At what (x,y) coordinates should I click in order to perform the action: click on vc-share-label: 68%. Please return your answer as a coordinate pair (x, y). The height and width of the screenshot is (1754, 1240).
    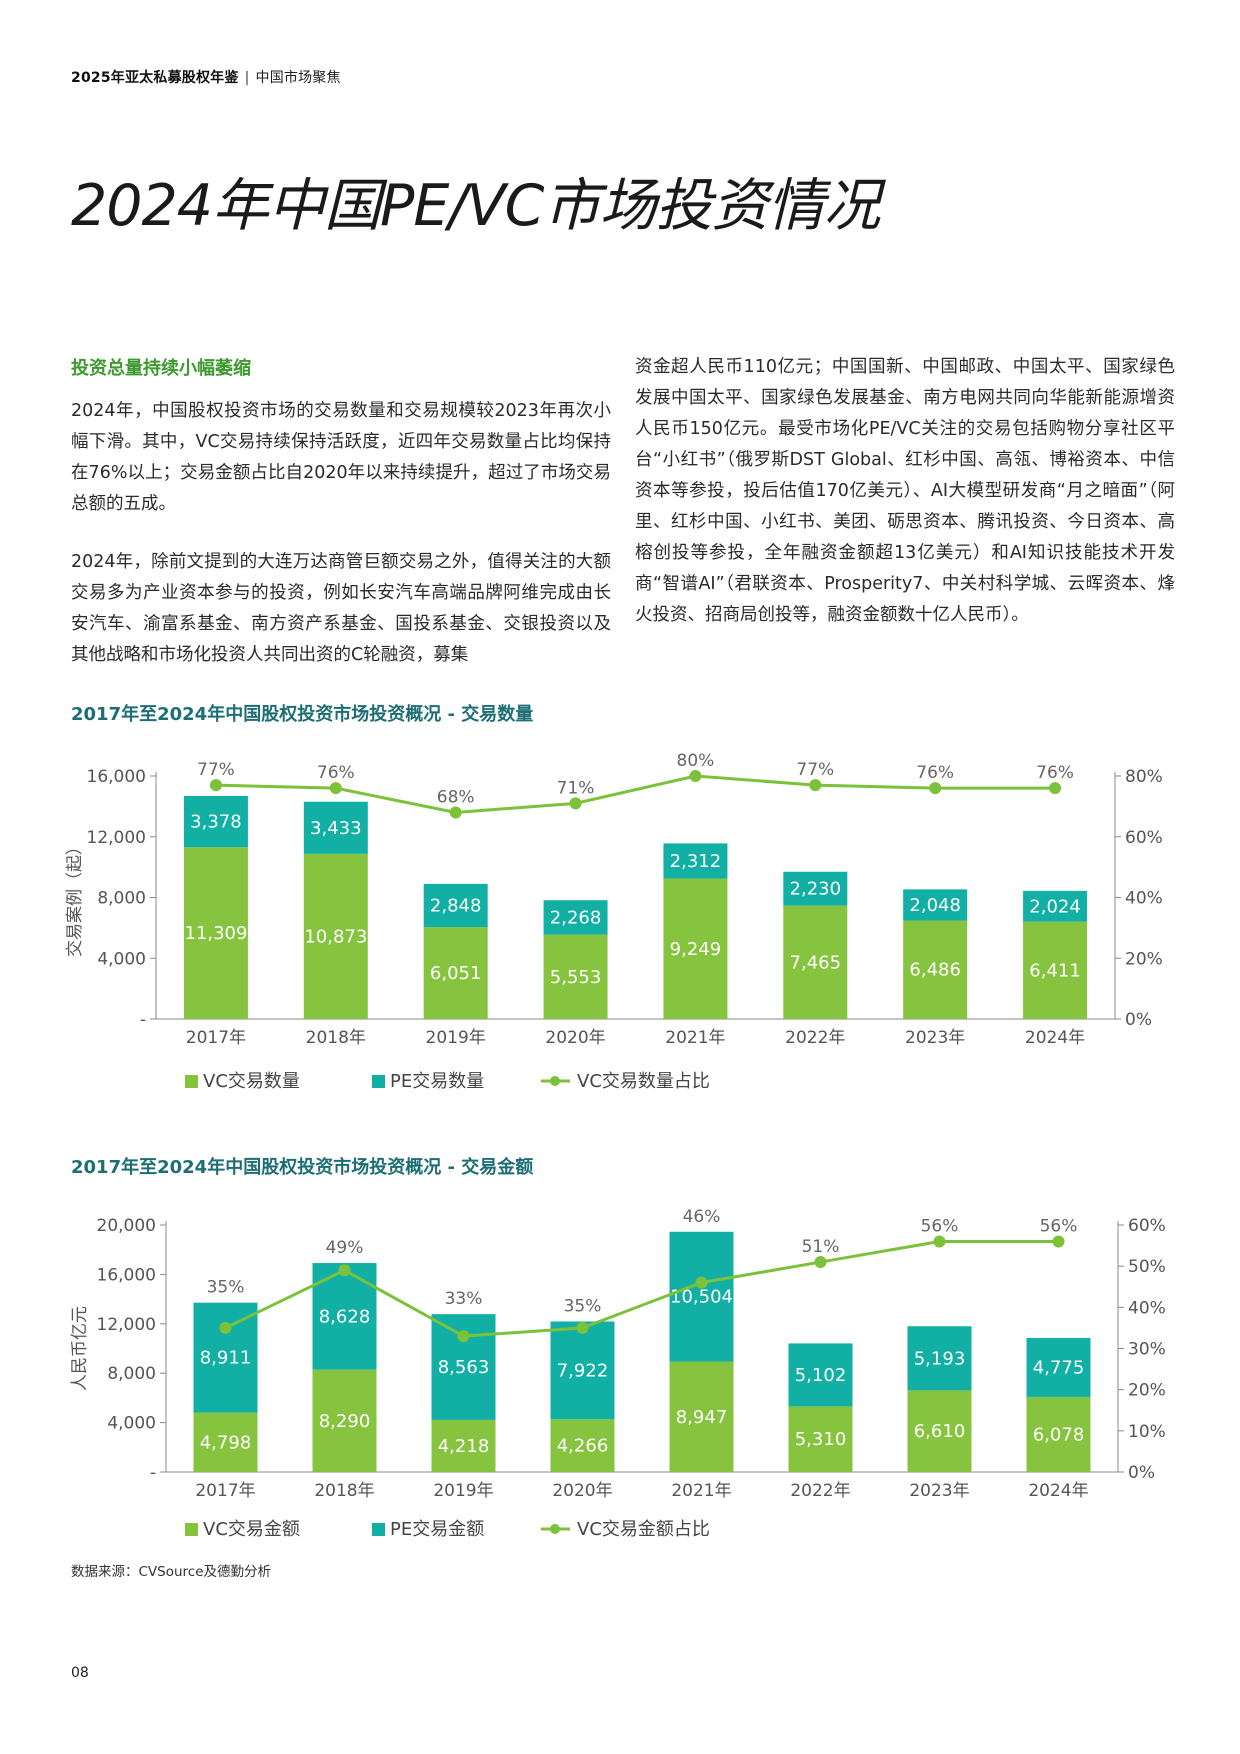
    Looking at the image, I should click on (456, 797).